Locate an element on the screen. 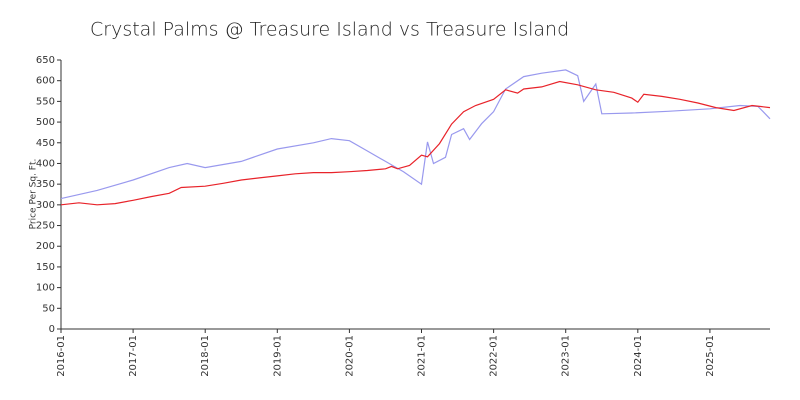 The image size is (800, 400). y-tick-label: 400 is located at coordinates (45, 163).